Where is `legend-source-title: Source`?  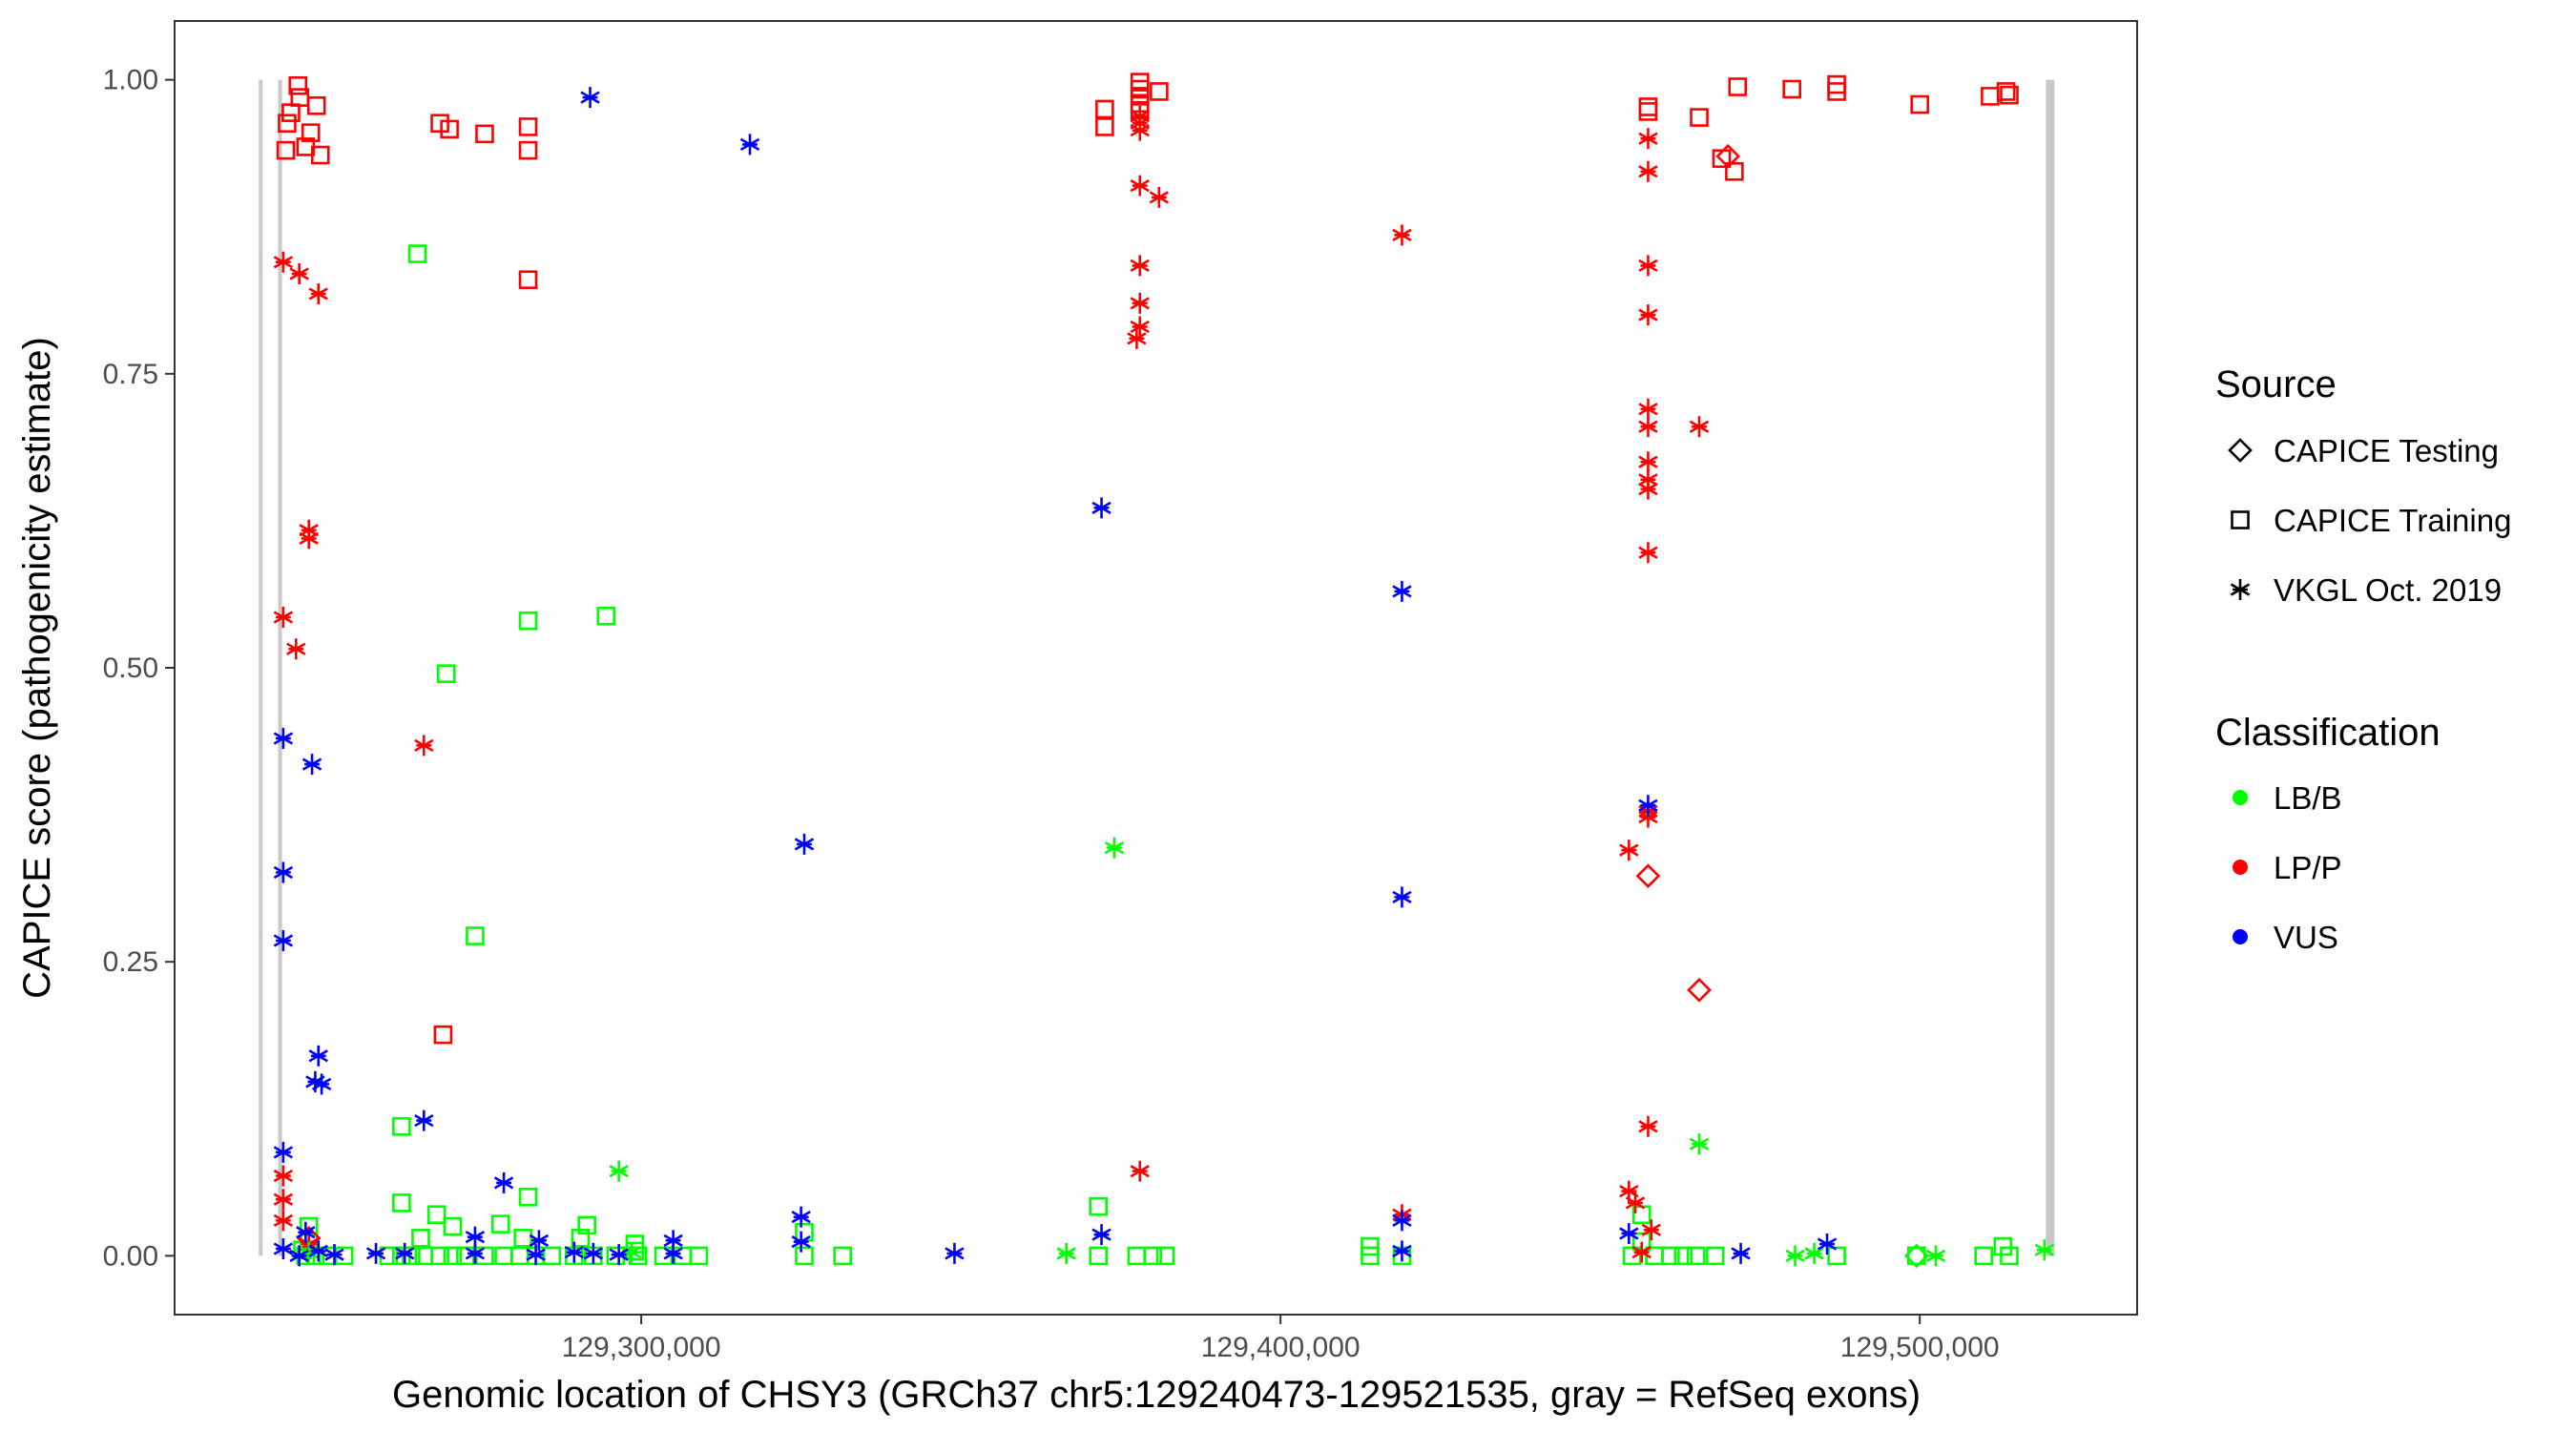 legend-source-title: Source is located at coordinates (2276, 384).